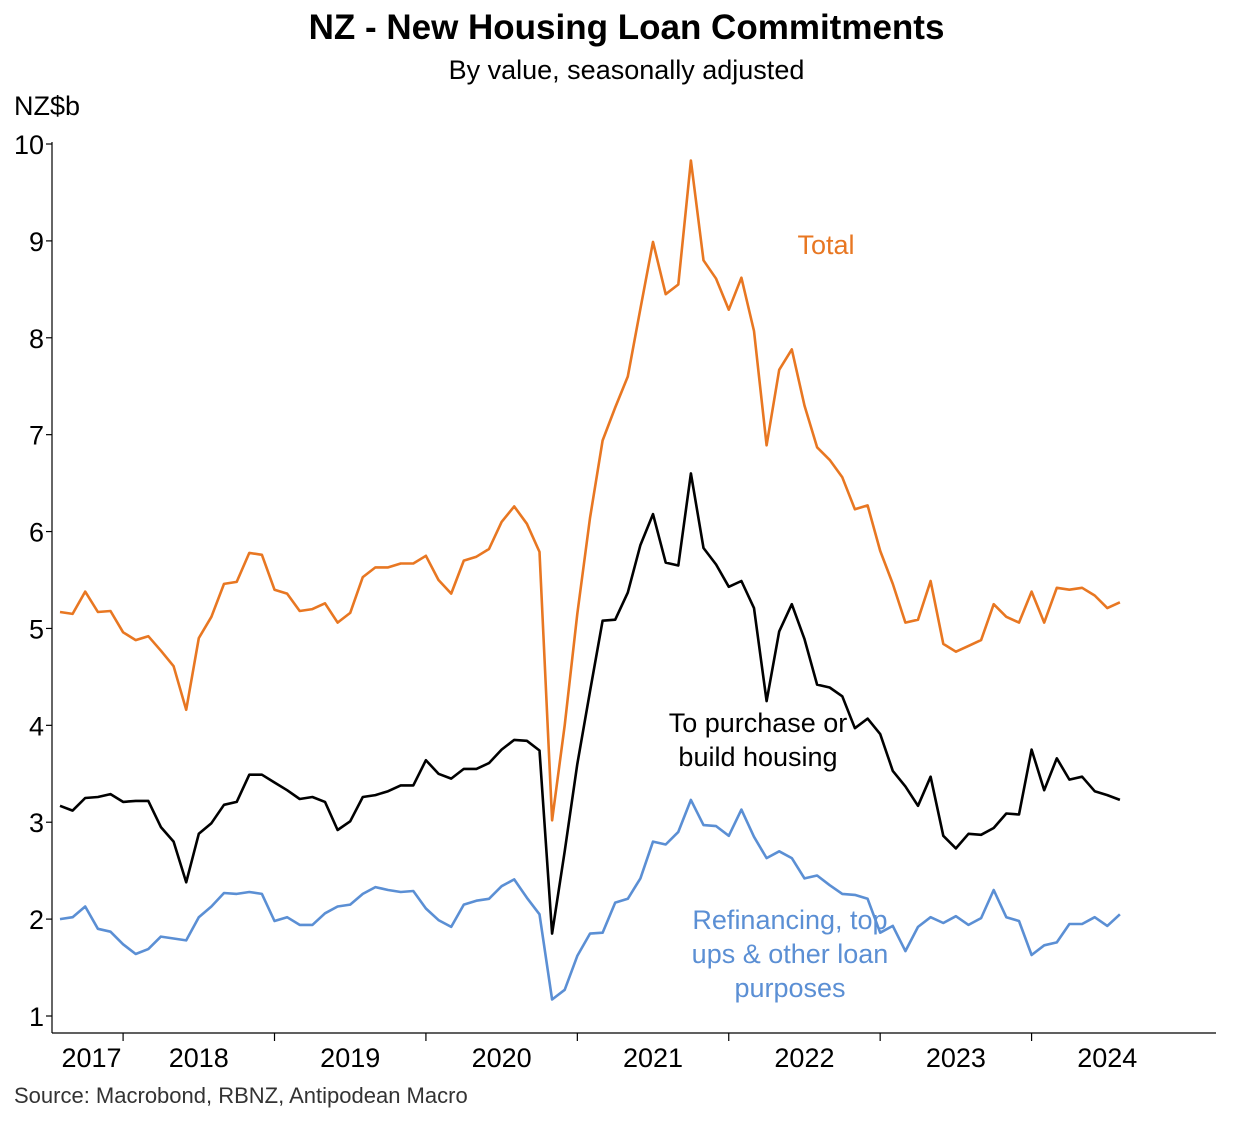 The height and width of the screenshot is (1122, 1253). I want to click on x-tick-label: 2017, so click(92, 1058).